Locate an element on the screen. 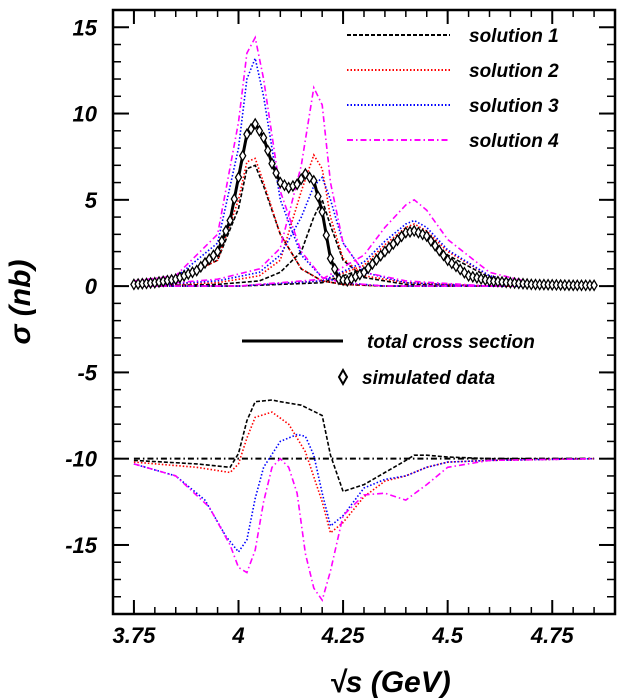 Image resolution: width=625 pixels, height=700 pixels. legend-label-solution-2: solution 2 is located at coordinates (514, 71).